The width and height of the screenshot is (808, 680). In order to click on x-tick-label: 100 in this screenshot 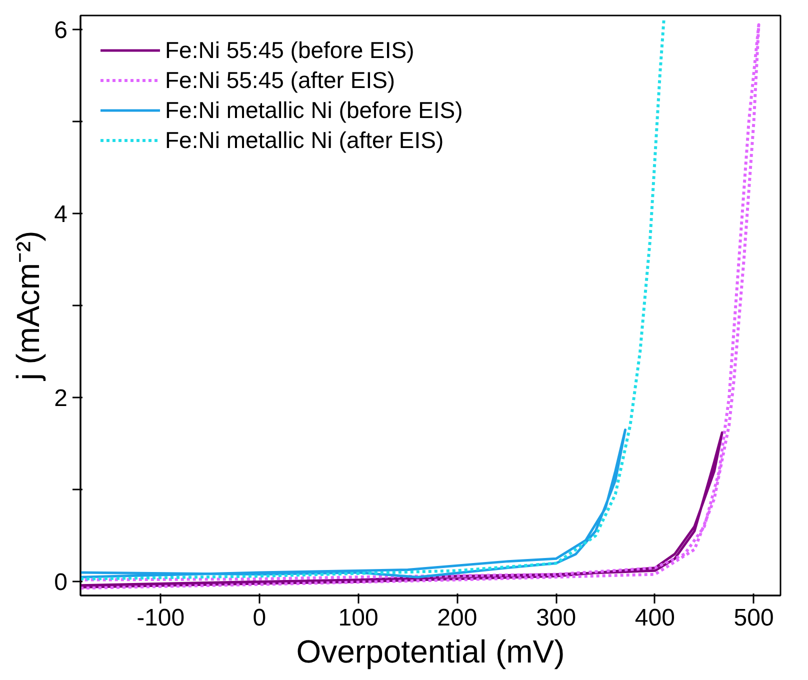, I will do `click(358, 618)`.